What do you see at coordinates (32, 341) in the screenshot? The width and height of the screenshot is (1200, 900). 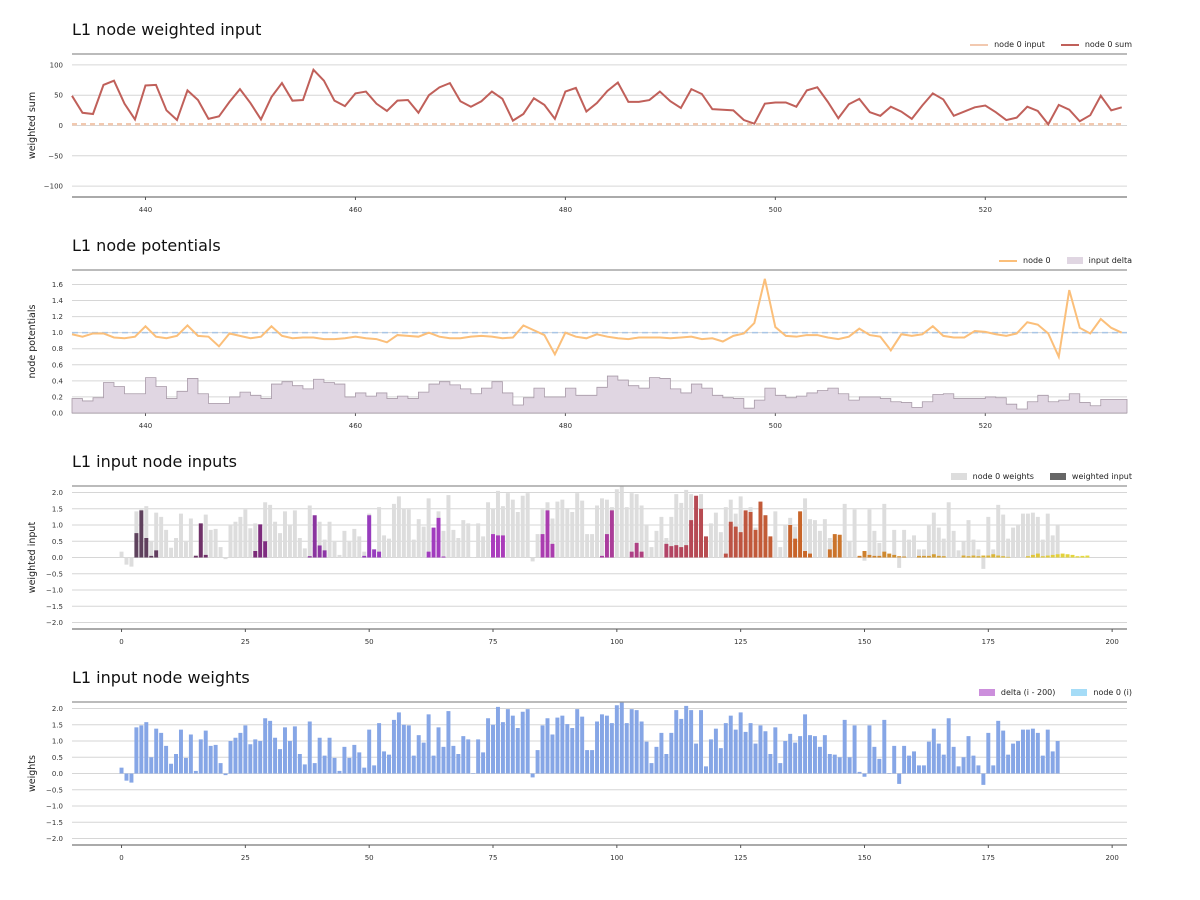 I see `y-axis-label: node potentials` at bounding box center [32, 341].